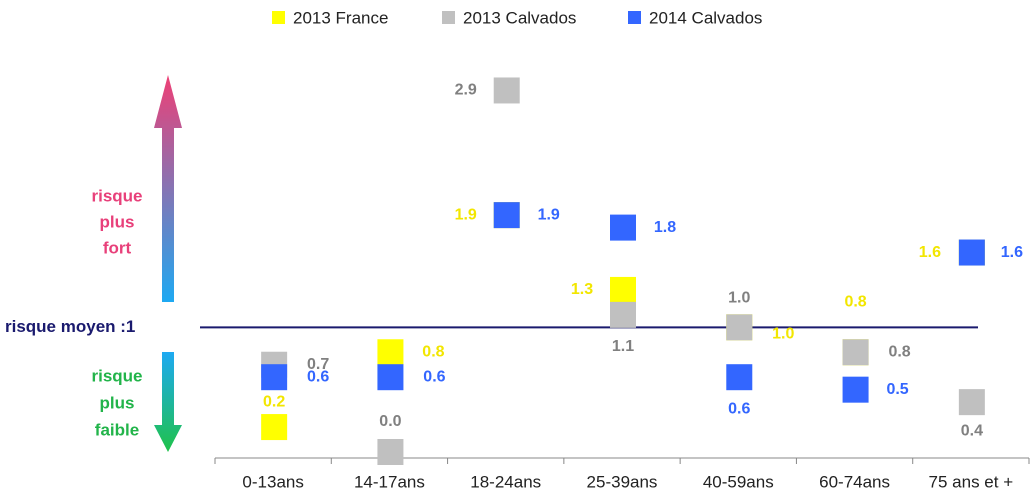  Describe the element at coordinates (622, 481) in the screenshot. I see `x-tick-label: 25-39ans` at that location.